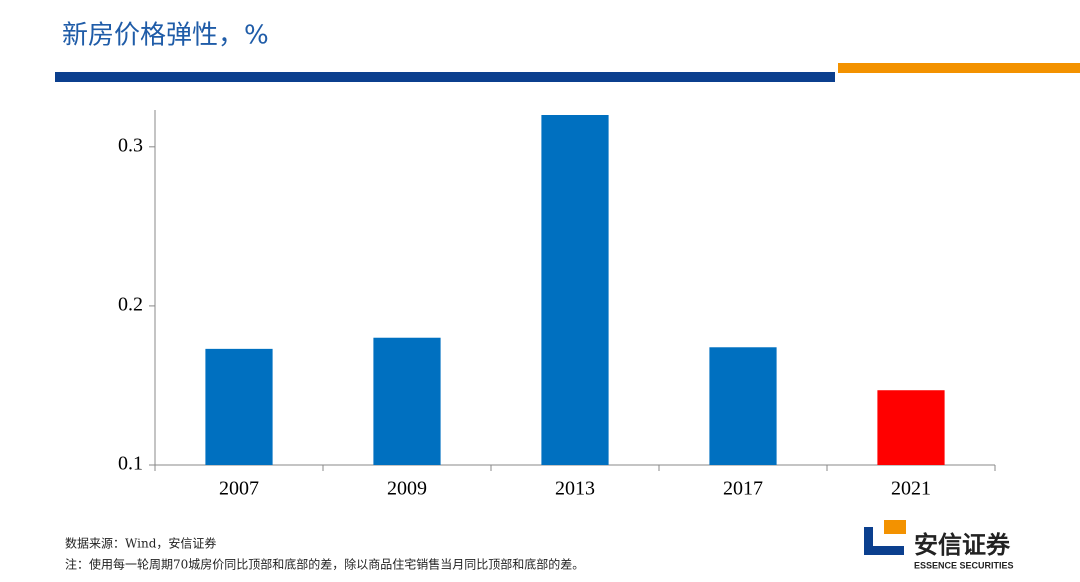  I want to click on y-tick-label: 0.2, so click(130, 305).